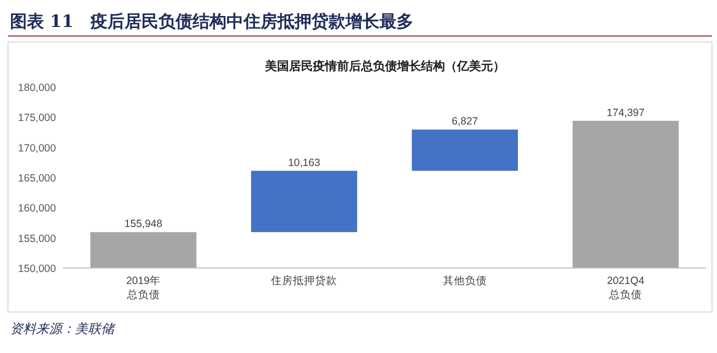 The image size is (717, 353). I want to click on y-tick-label: 170,000, so click(37, 148).